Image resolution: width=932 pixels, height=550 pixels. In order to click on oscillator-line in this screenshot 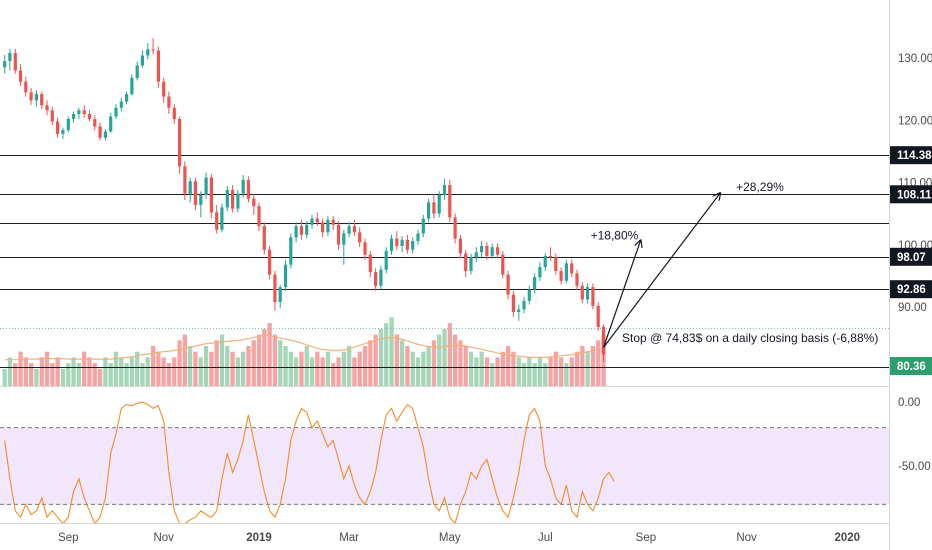, I will do `click(309, 463)`.